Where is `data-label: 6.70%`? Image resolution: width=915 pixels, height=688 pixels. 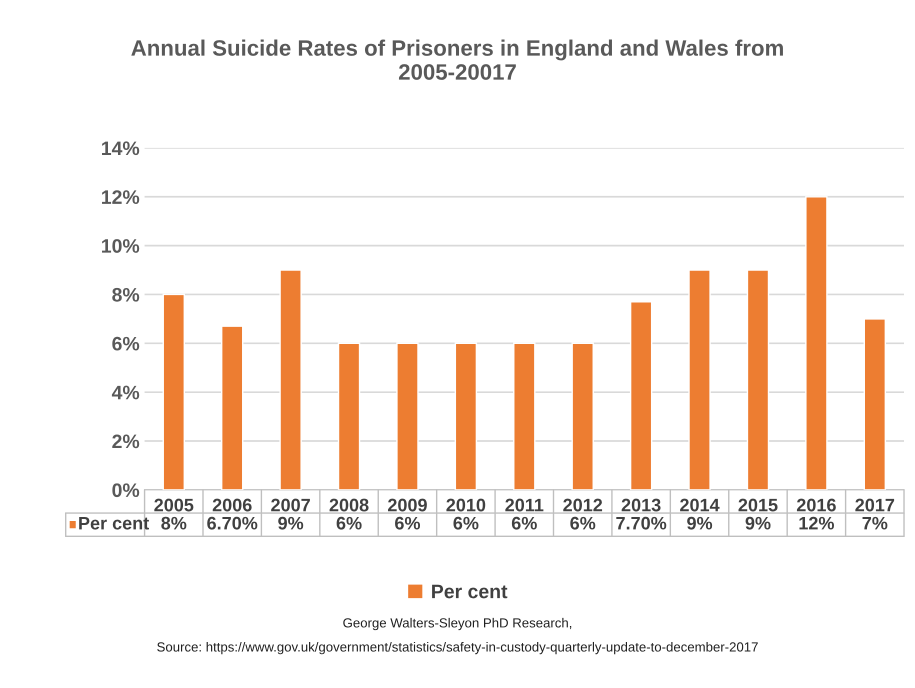 data-label: 6.70% is located at coordinates (232, 523).